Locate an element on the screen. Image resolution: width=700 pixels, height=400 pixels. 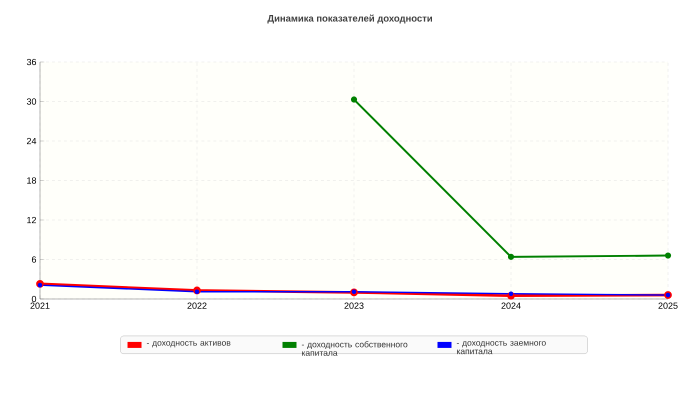
x-tick-label: 2021 is located at coordinates (40, 305).